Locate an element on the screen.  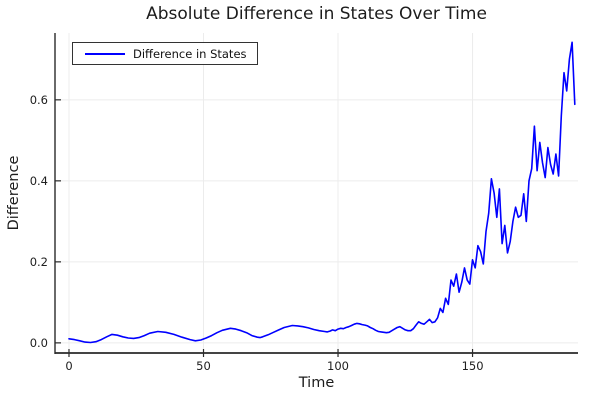
x-tick-label: 100 is located at coordinates (338, 366).